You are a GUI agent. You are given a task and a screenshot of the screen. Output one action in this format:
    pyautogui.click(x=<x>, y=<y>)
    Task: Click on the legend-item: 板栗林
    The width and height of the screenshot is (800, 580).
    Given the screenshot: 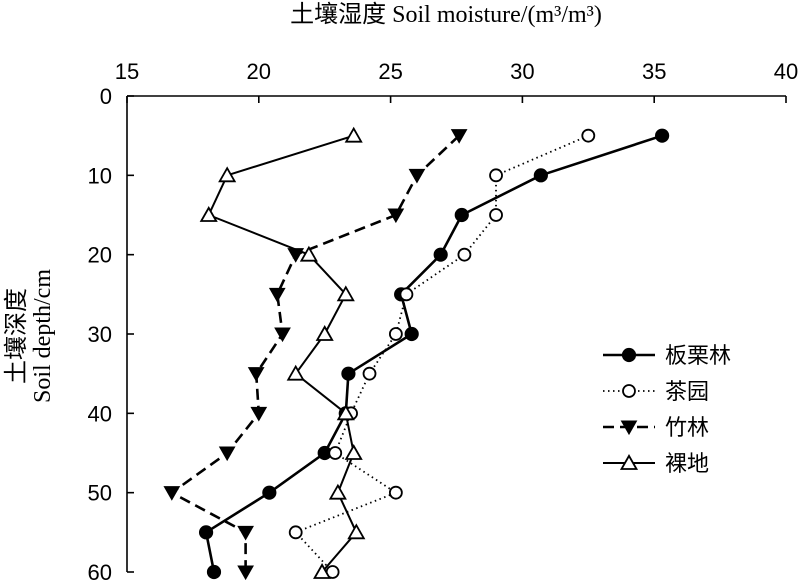 What is the action you would take?
    pyautogui.click(x=667, y=356)
    